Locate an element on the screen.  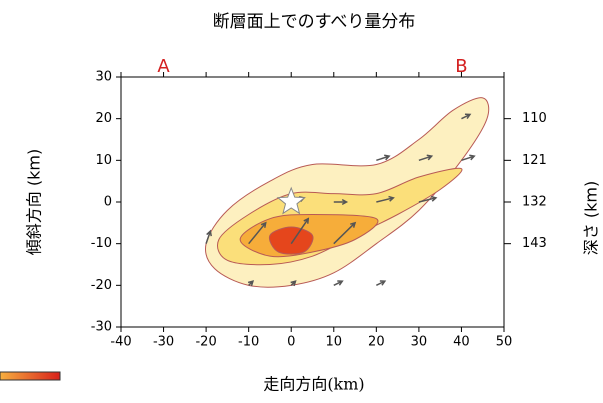
y-tick-label: -30 is located at coordinates (101, 327).